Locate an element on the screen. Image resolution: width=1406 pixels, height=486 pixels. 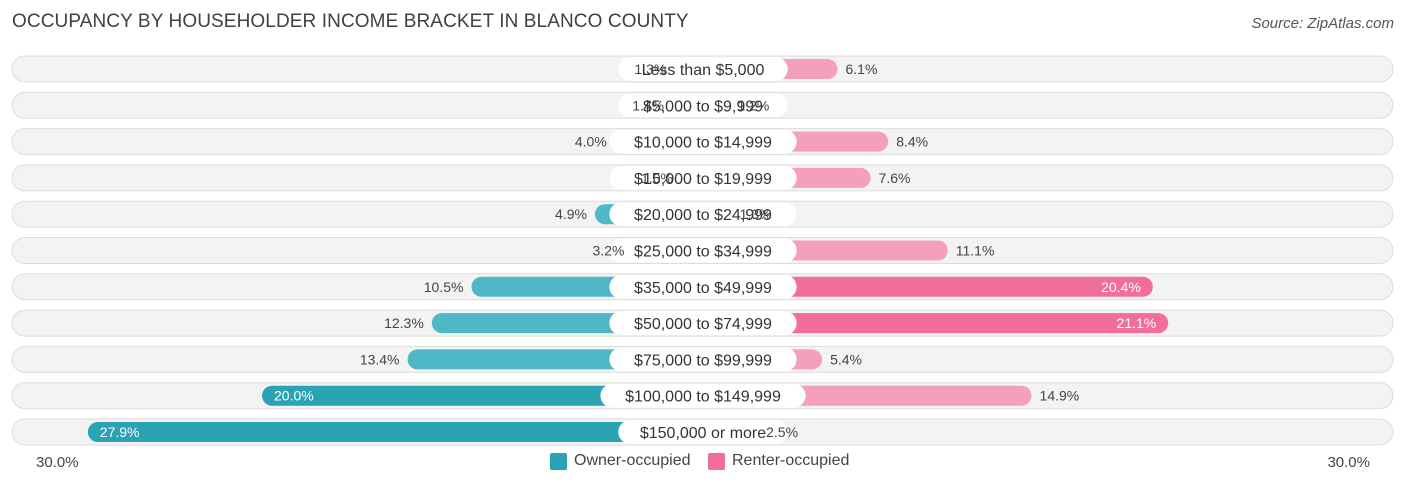
category-label: $50,000 to $74,999 is located at coordinates (703, 324).